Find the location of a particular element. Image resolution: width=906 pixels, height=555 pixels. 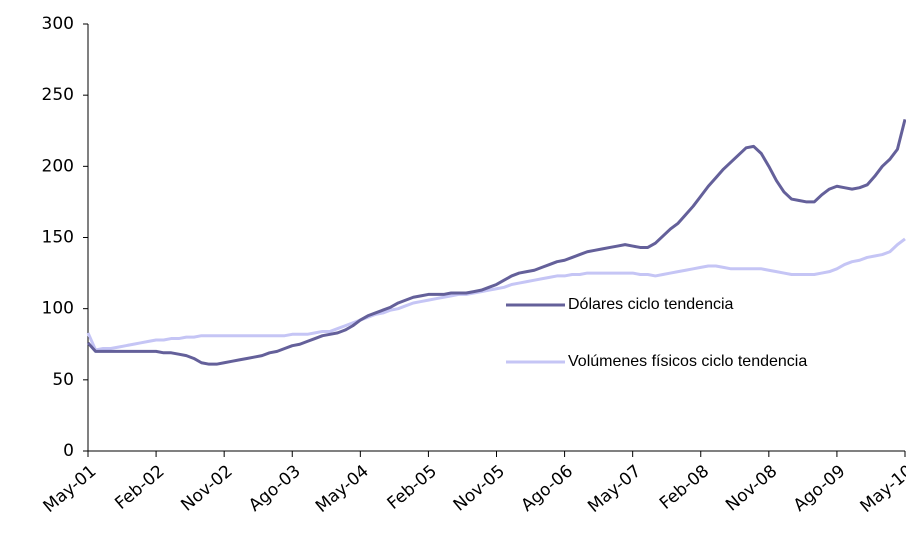

y-tick-label: 250 is located at coordinates (58, 95).